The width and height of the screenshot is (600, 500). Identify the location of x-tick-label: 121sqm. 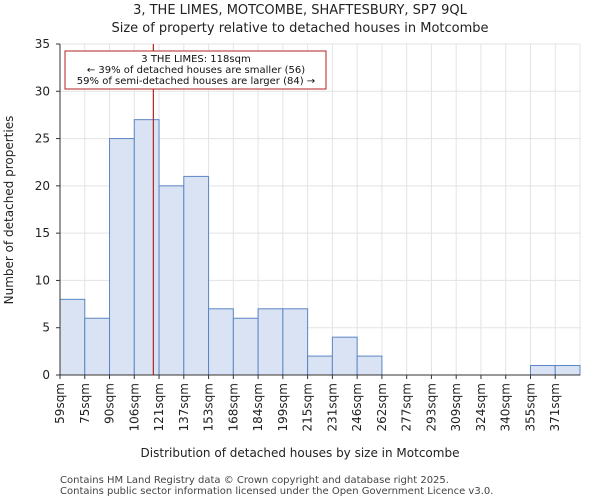
(159, 407).